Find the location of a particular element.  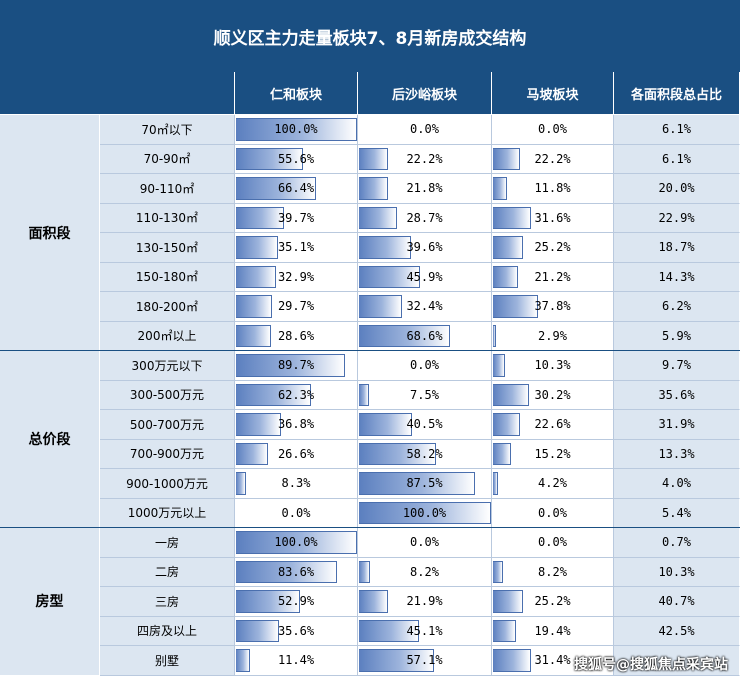

data-cell: 57.1% is located at coordinates (425, 661).